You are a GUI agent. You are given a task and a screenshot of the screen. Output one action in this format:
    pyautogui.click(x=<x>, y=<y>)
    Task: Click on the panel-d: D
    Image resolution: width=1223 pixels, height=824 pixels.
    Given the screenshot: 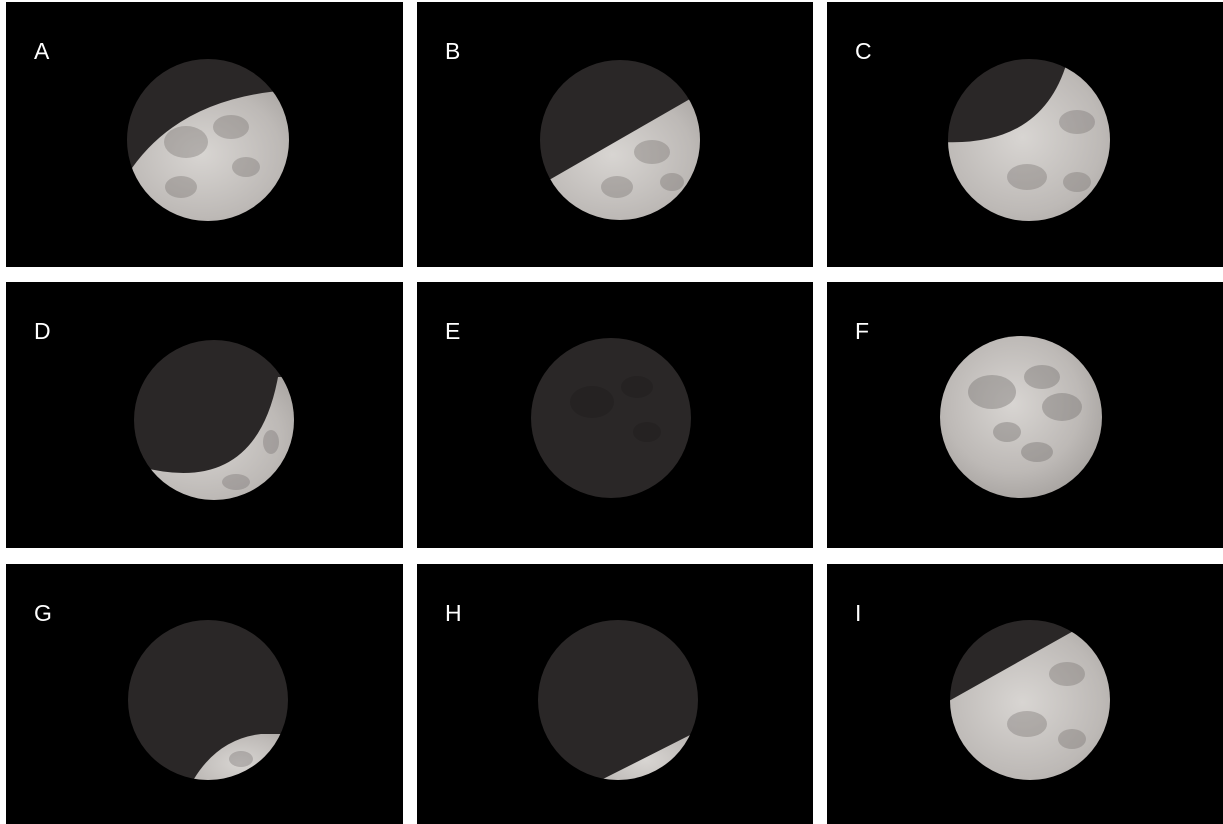 What is the action you would take?
    pyautogui.click(x=204, y=415)
    